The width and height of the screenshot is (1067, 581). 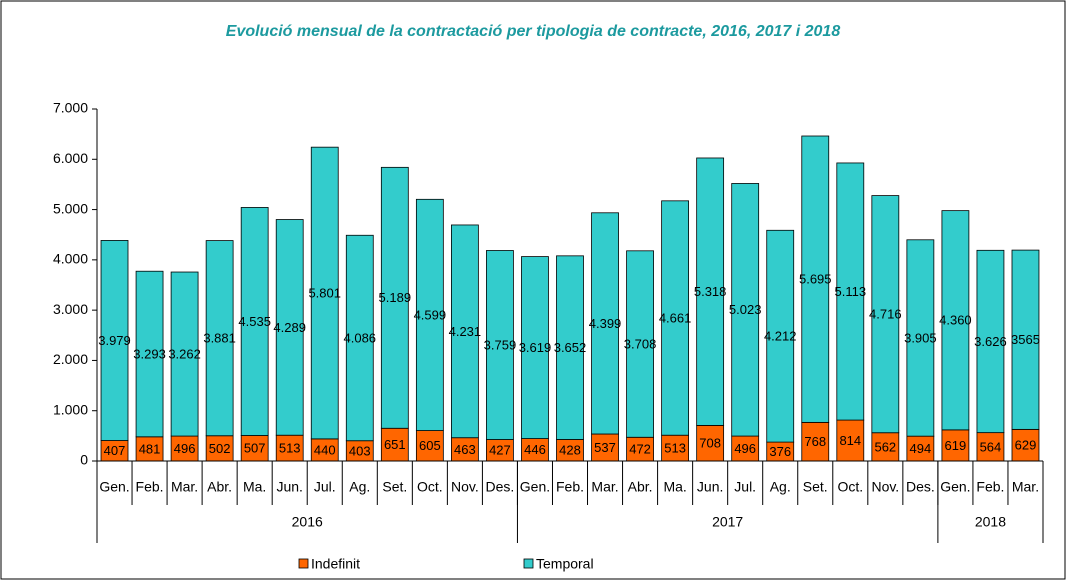 What do you see at coordinates (920, 487) in the screenshot?
I see `x-tick-label: Des.` at bounding box center [920, 487].